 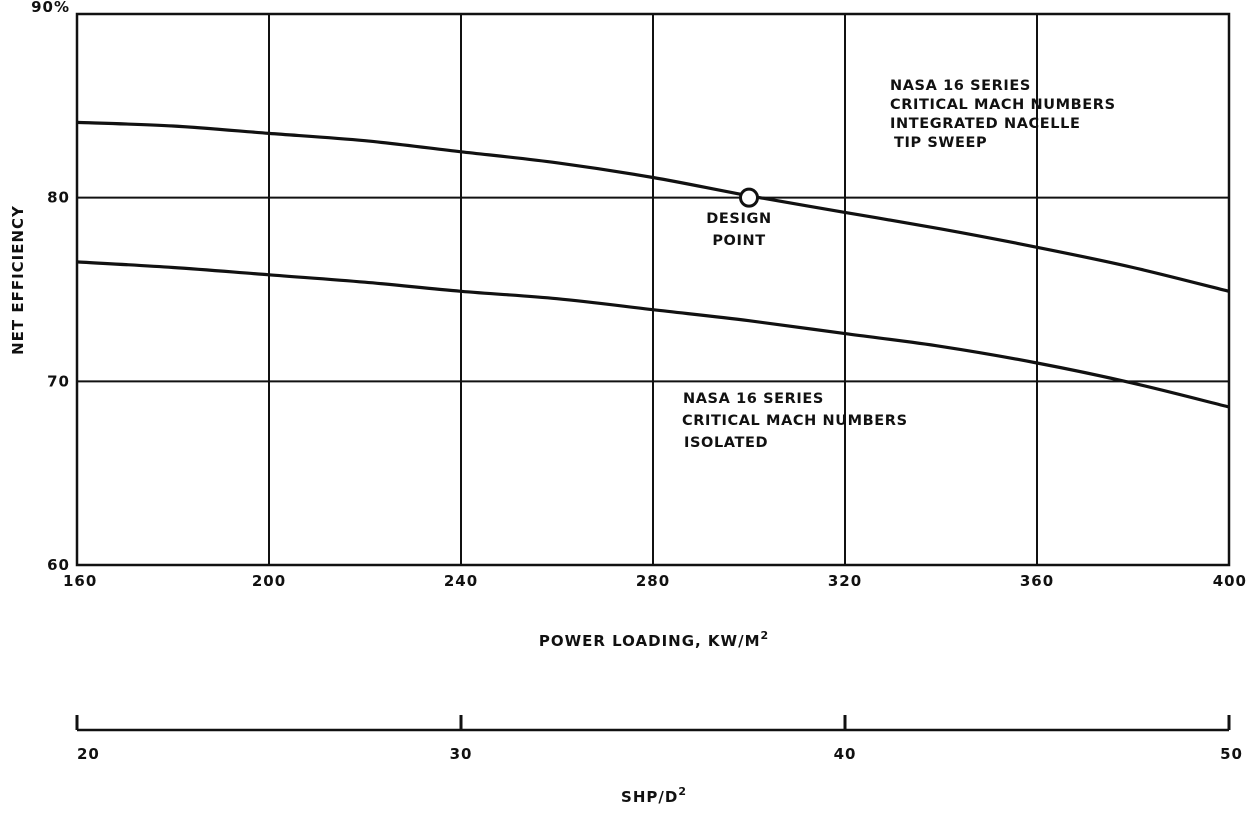 I want to click on x-axis-title-text: POWER LOADING, KW/M, so click(x=650, y=641).